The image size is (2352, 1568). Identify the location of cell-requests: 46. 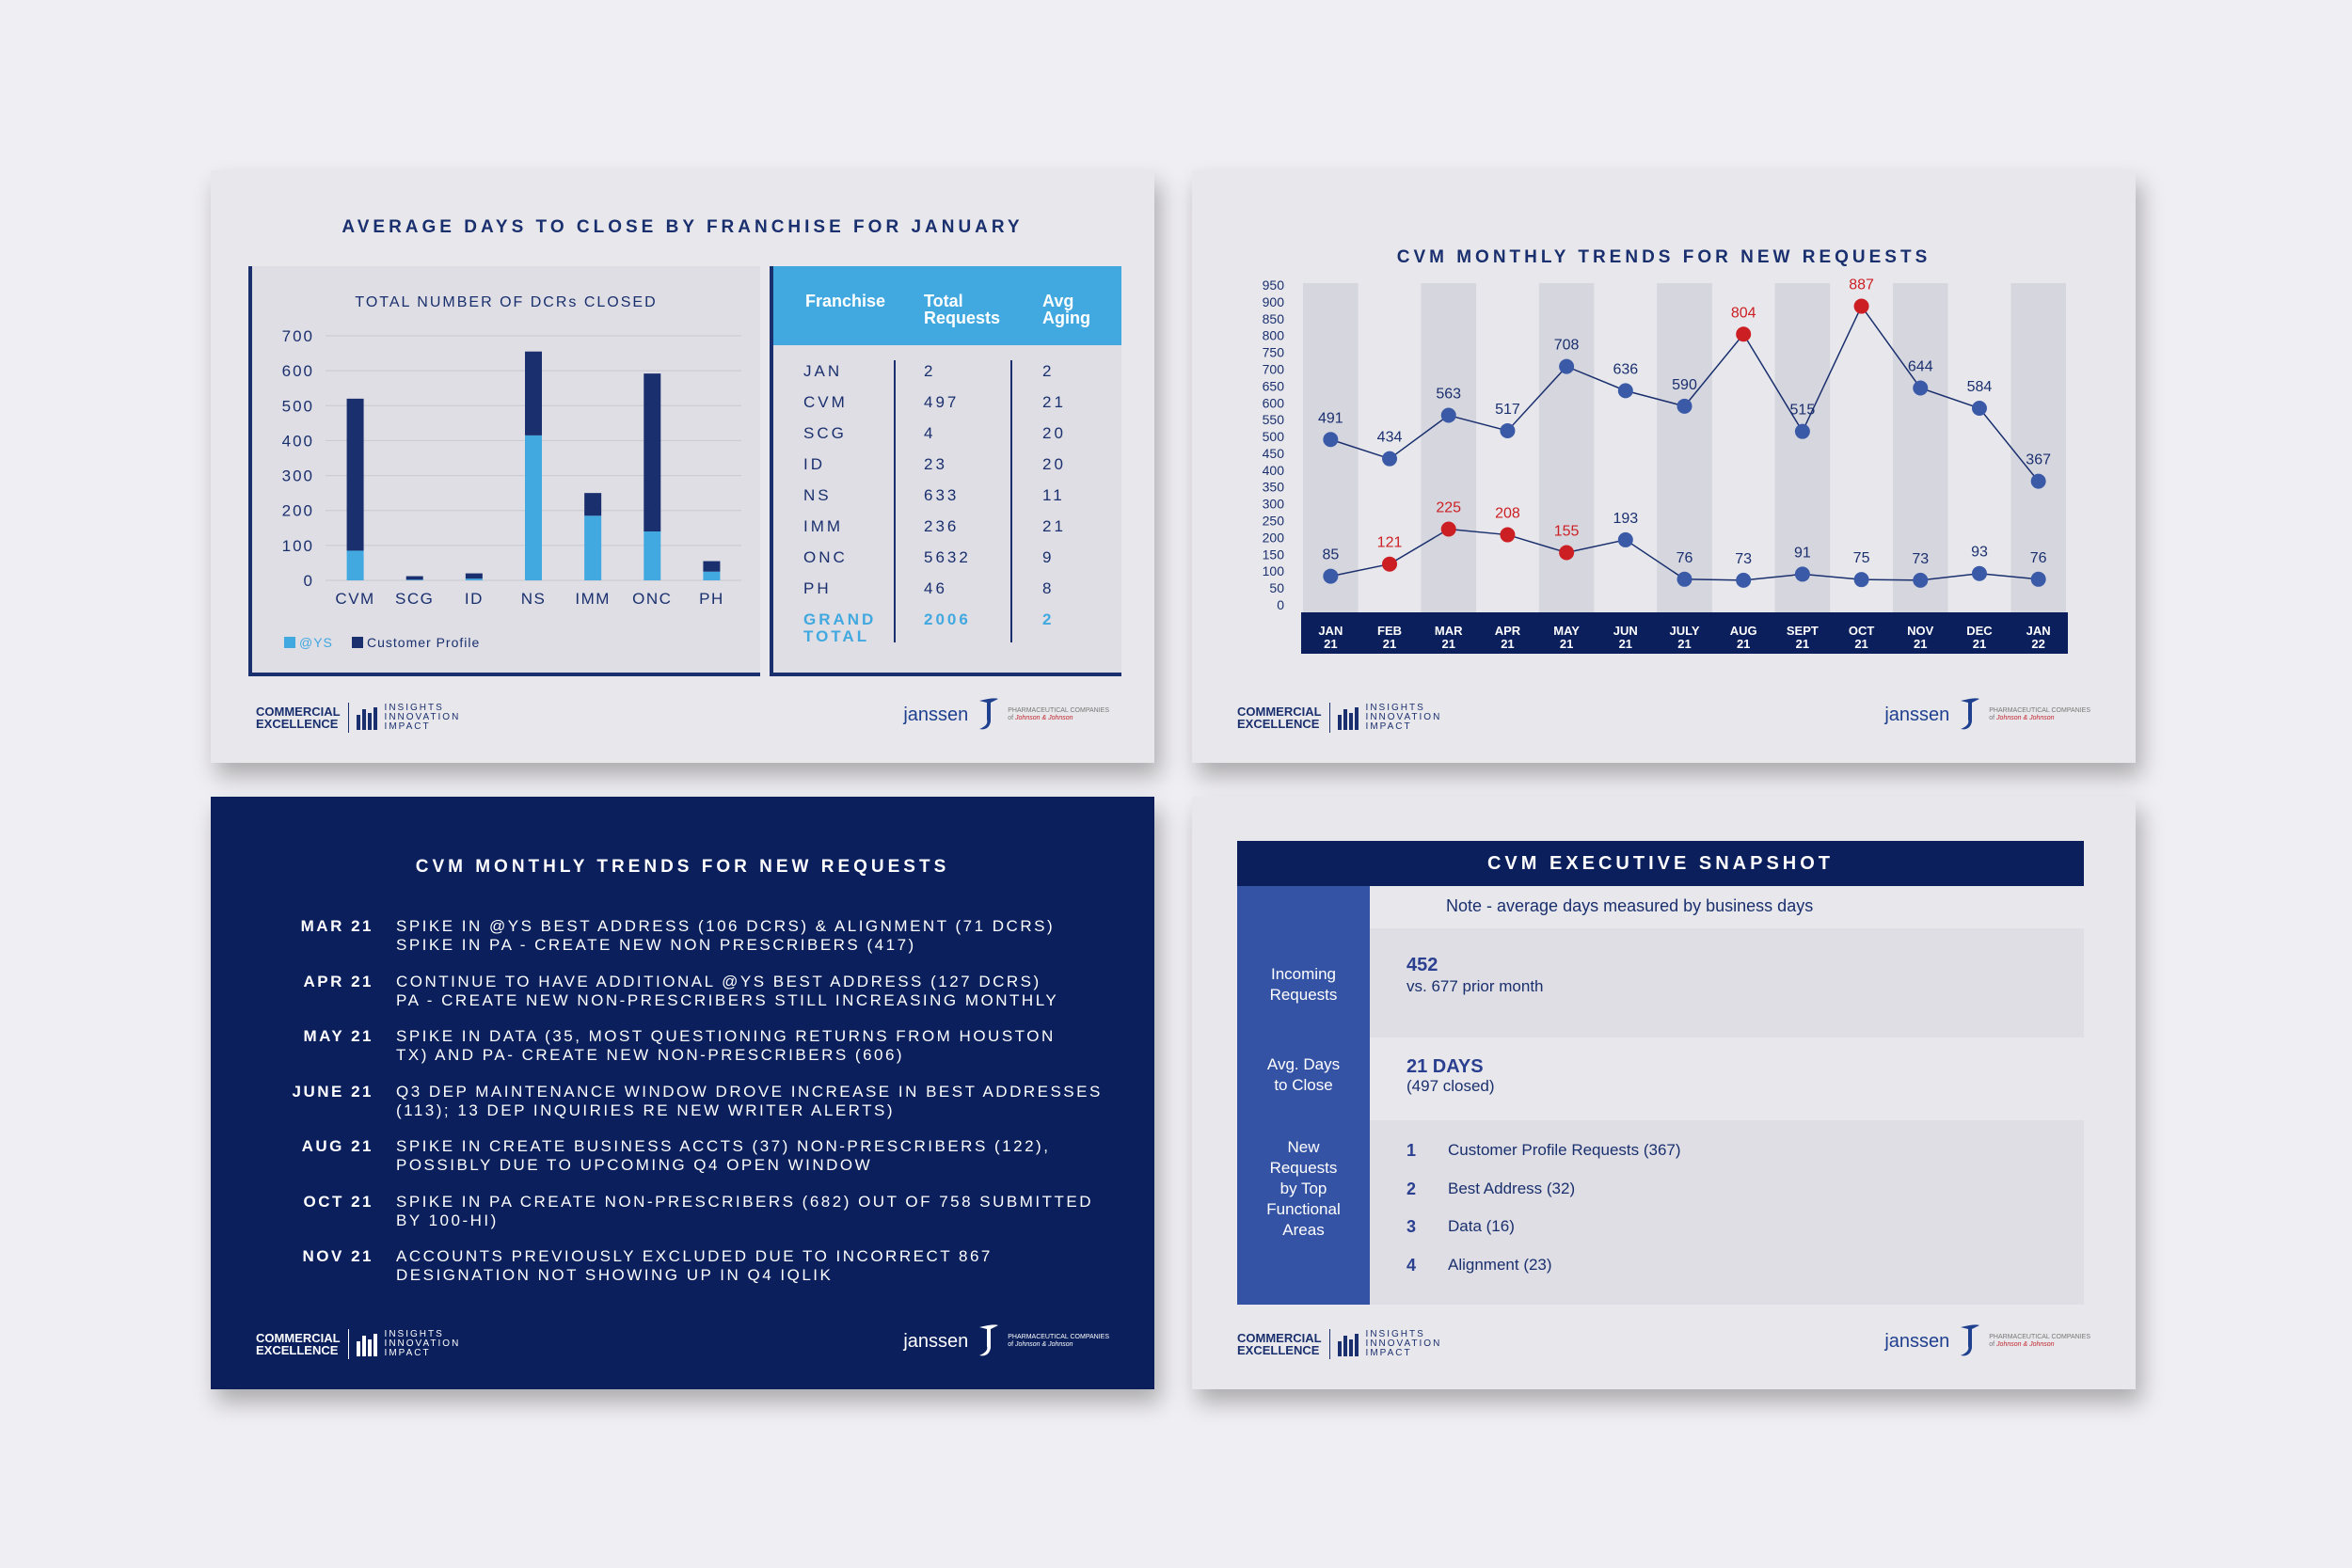
(935, 588).